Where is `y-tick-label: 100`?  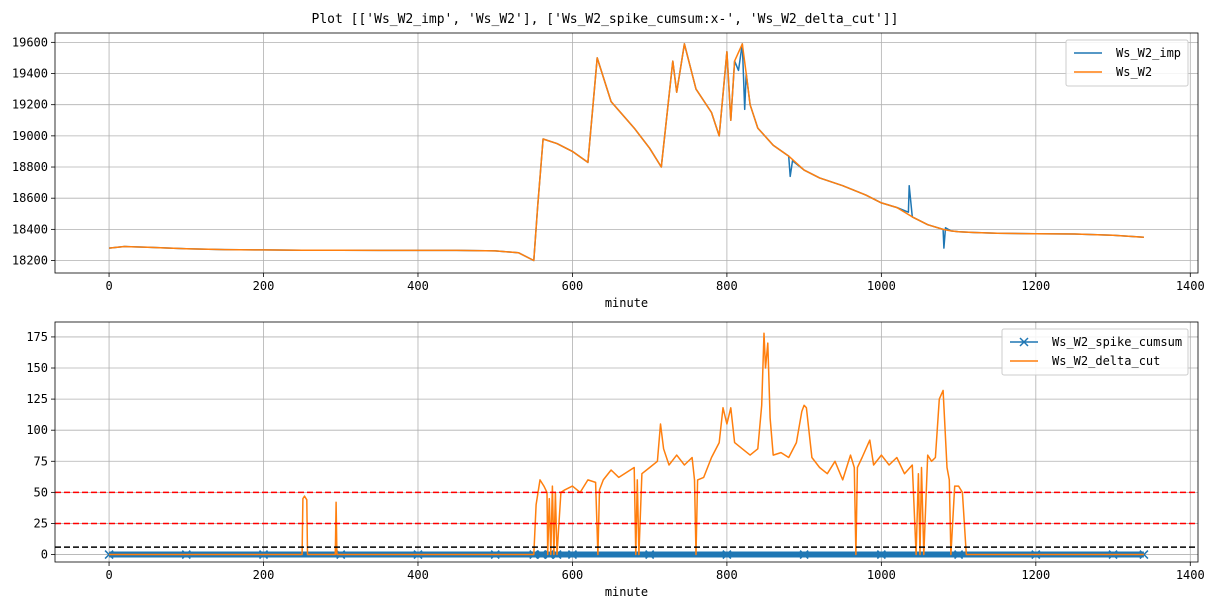 y-tick-label: 100 is located at coordinates (37, 430).